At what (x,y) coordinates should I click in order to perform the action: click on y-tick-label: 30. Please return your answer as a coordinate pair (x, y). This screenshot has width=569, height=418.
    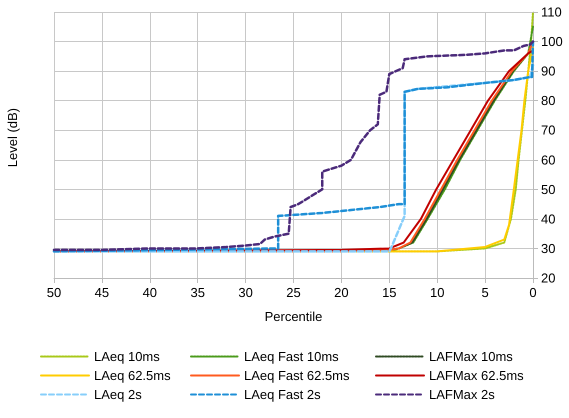
    Looking at the image, I should click on (548, 248).